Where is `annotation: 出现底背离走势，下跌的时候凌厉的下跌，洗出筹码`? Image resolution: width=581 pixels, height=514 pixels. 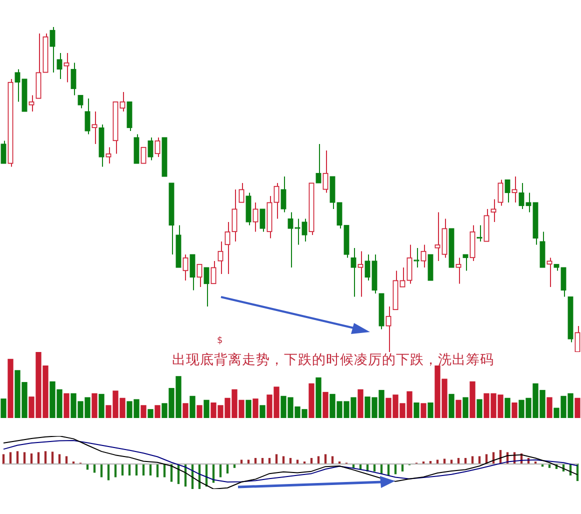
annotation: 出现底背离走势，下跌的时候凌厉的下跌，洗出筹码 is located at coordinates (333, 360).